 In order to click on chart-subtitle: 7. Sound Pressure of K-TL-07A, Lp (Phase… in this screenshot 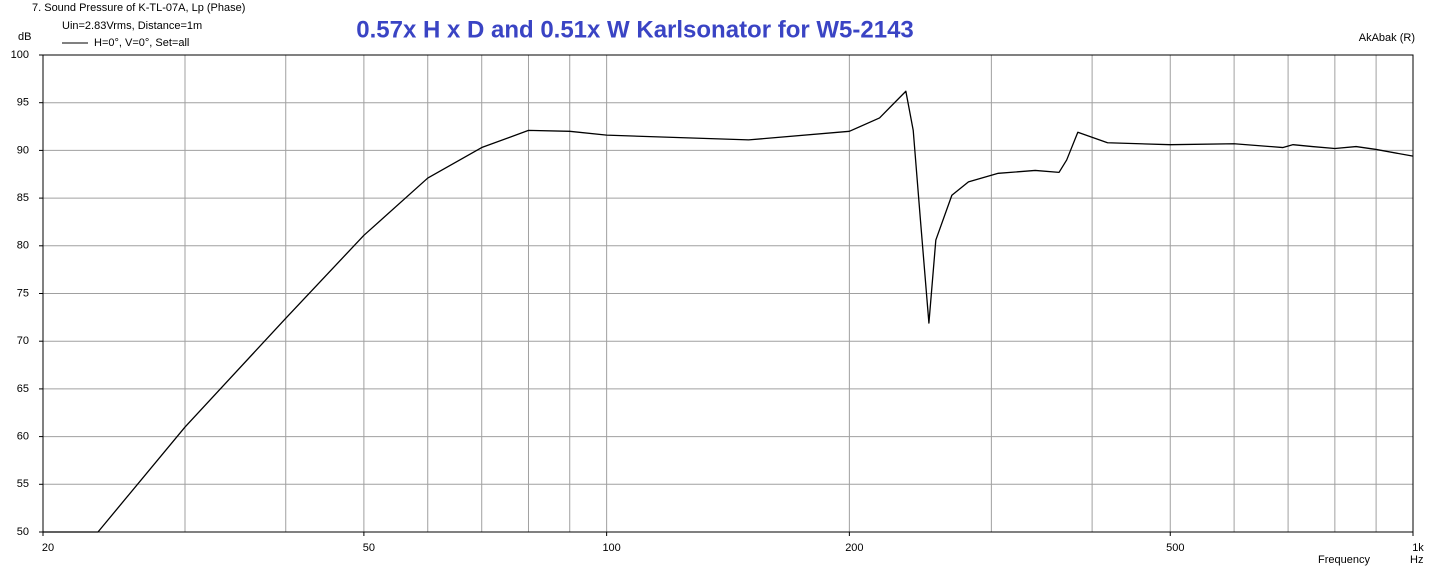, I will do `click(138, 8)`.